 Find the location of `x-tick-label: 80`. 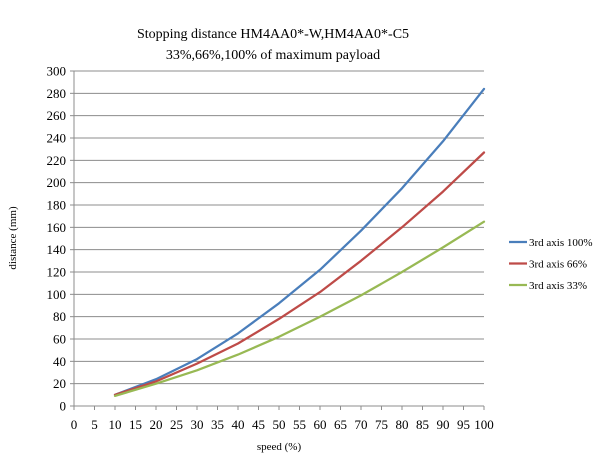

x-tick-label: 80 is located at coordinates (402, 424).